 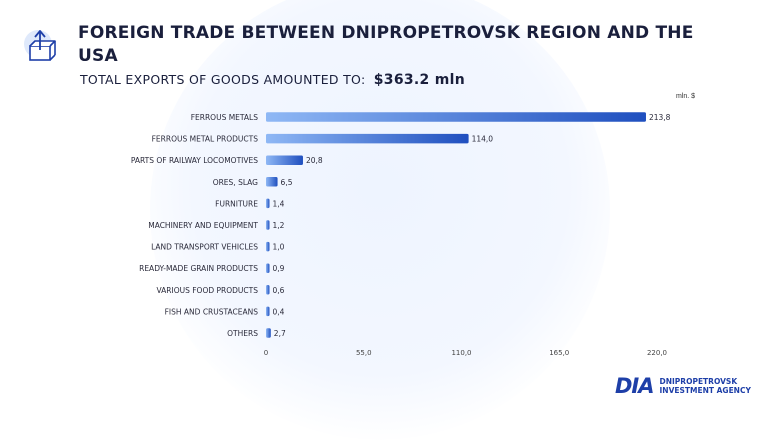 I want to click on category-label: FERROUS METAL PRODUCTS, so click(x=205, y=139).